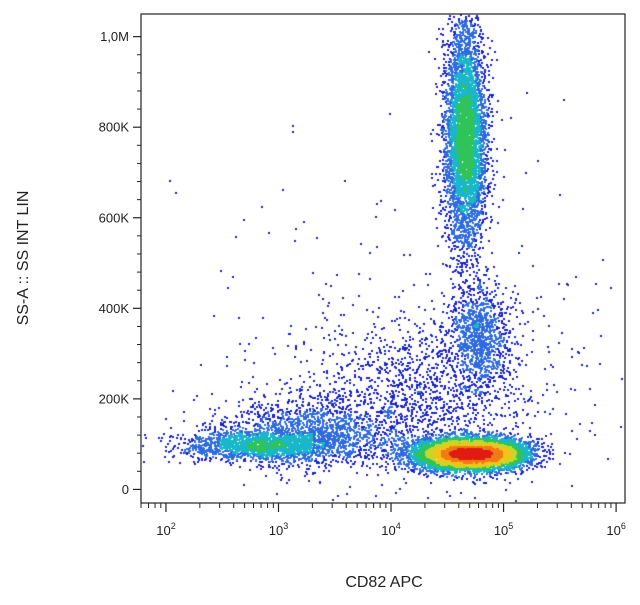 The width and height of the screenshot is (640, 605). Describe the element at coordinates (278, 529) in the screenshot. I see `x-tick-label: 10³` at that location.